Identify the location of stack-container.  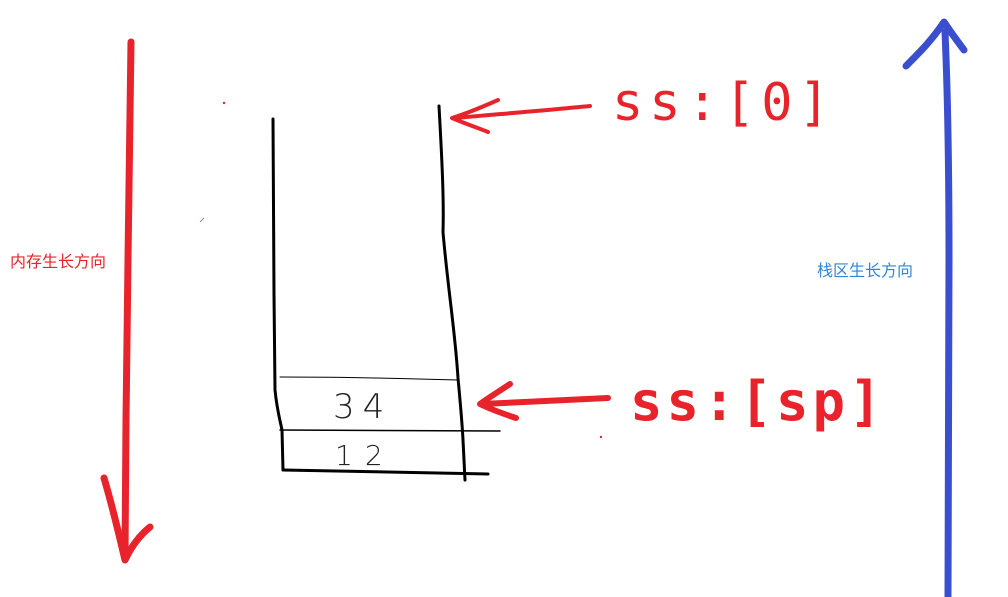
(386, 293).